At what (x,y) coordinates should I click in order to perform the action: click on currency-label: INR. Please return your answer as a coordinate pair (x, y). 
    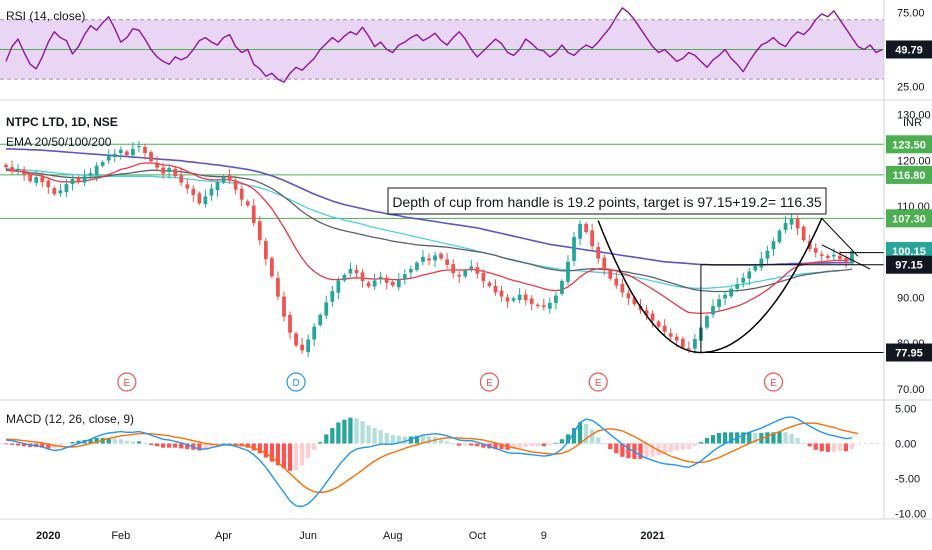
    Looking at the image, I should click on (912, 123).